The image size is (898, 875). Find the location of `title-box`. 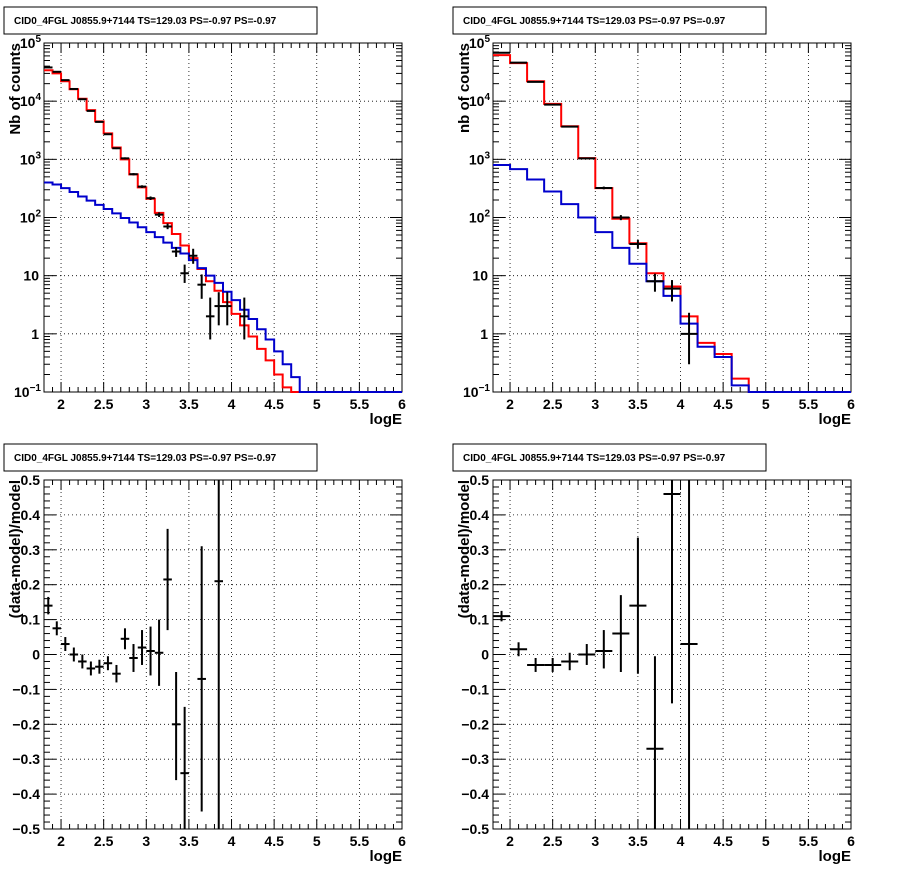

title-box is located at coordinates (609, 457).